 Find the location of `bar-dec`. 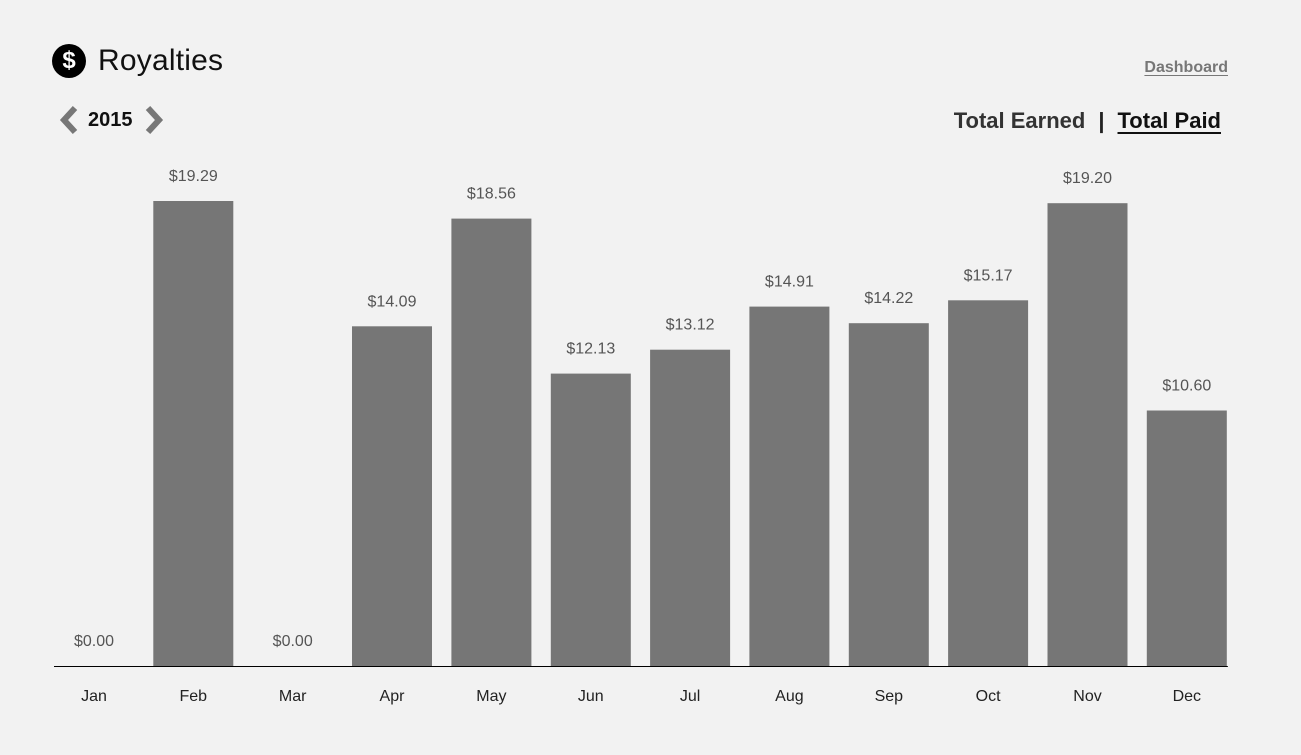

bar-dec is located at coordinates (1186, 538).